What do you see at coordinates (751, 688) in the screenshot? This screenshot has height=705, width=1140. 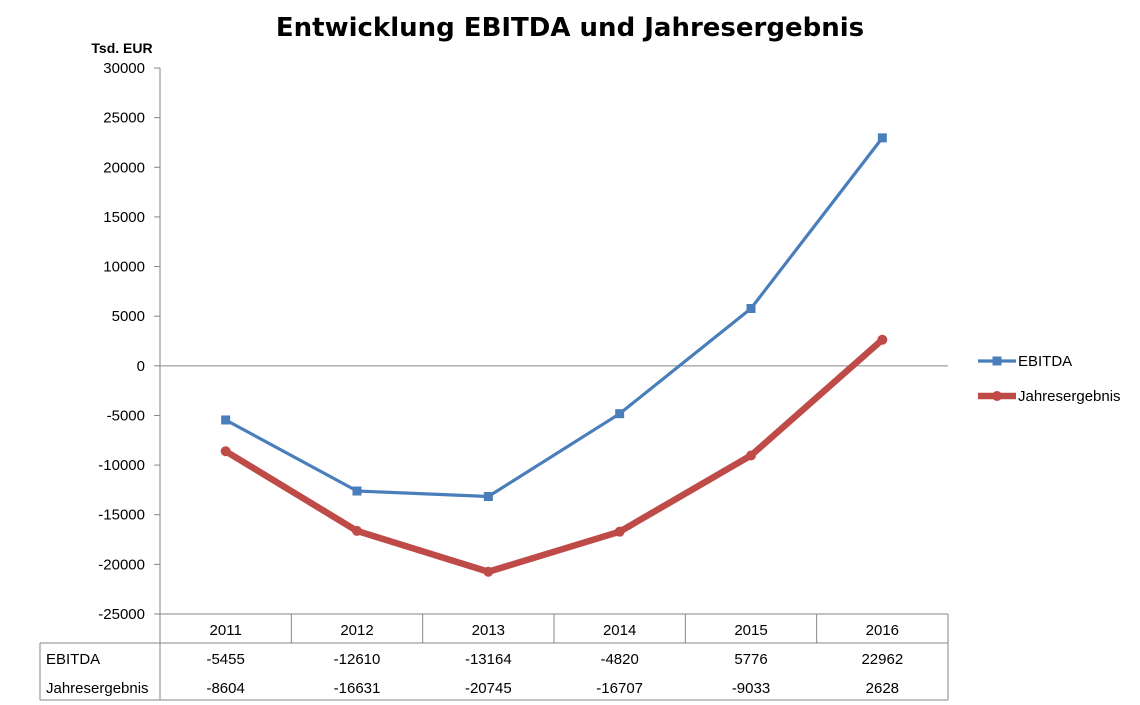 I see `table-value-cell: -9033` at bounding box center [751, 688].